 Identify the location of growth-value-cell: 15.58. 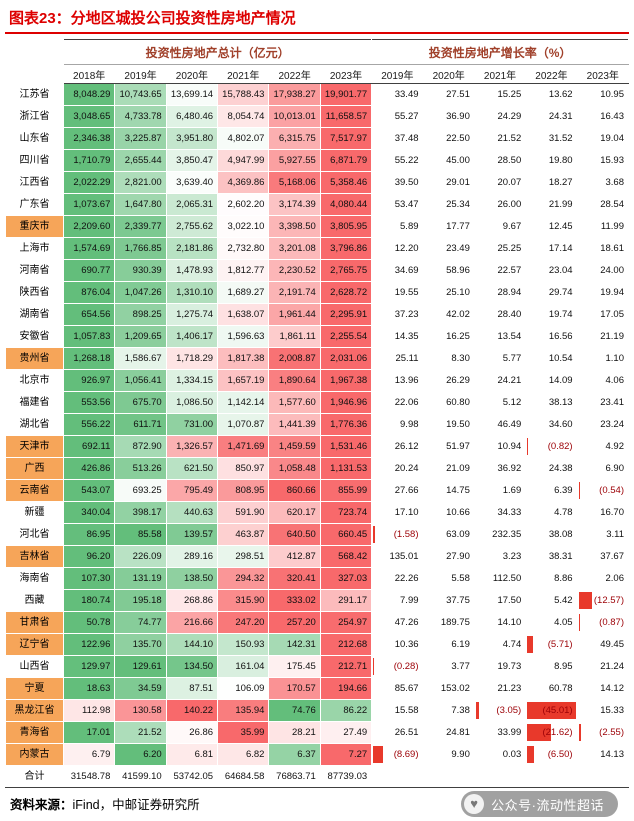
(397, 710).